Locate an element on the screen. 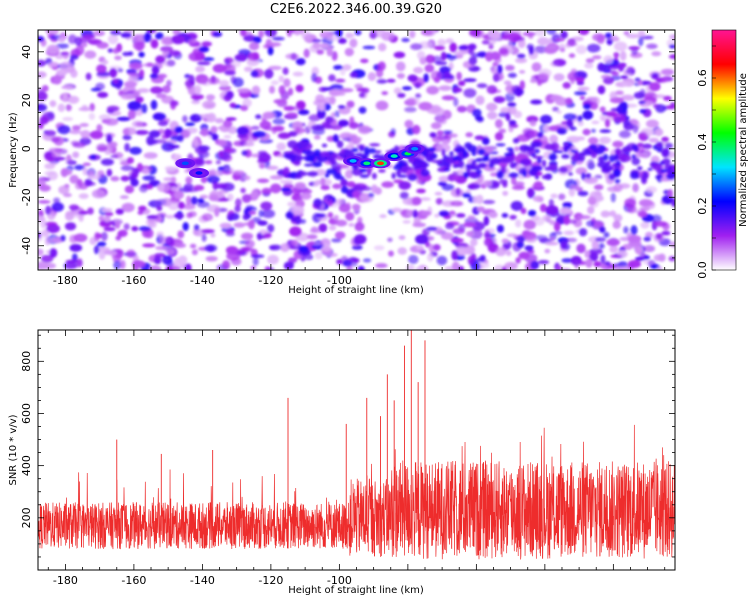 The height and width of the screenshot is (600, 750). tick-label: 600 is located at coordinates (26, 413).